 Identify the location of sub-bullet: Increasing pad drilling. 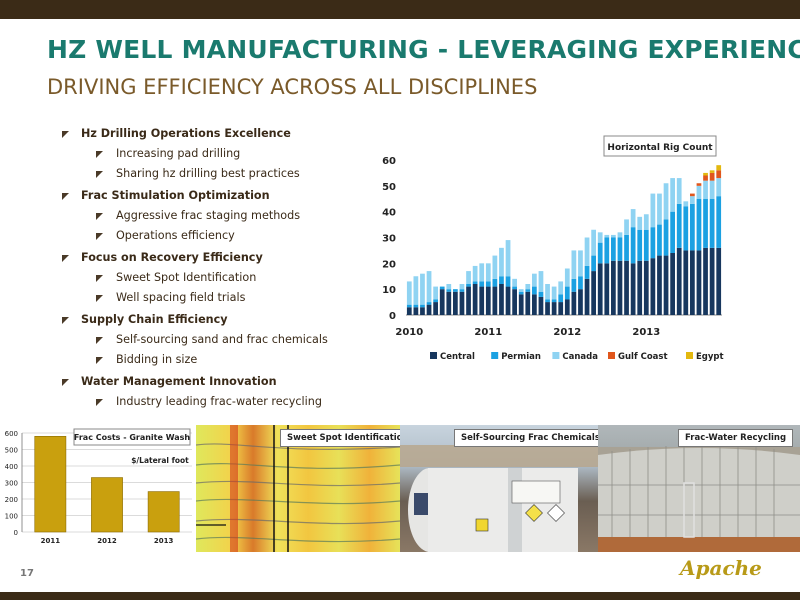
(212, 154).